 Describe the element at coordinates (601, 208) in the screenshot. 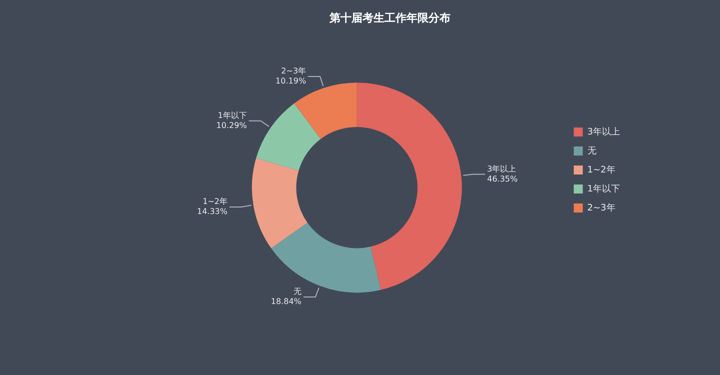

I see `legend-label: 2~3年` at that location.